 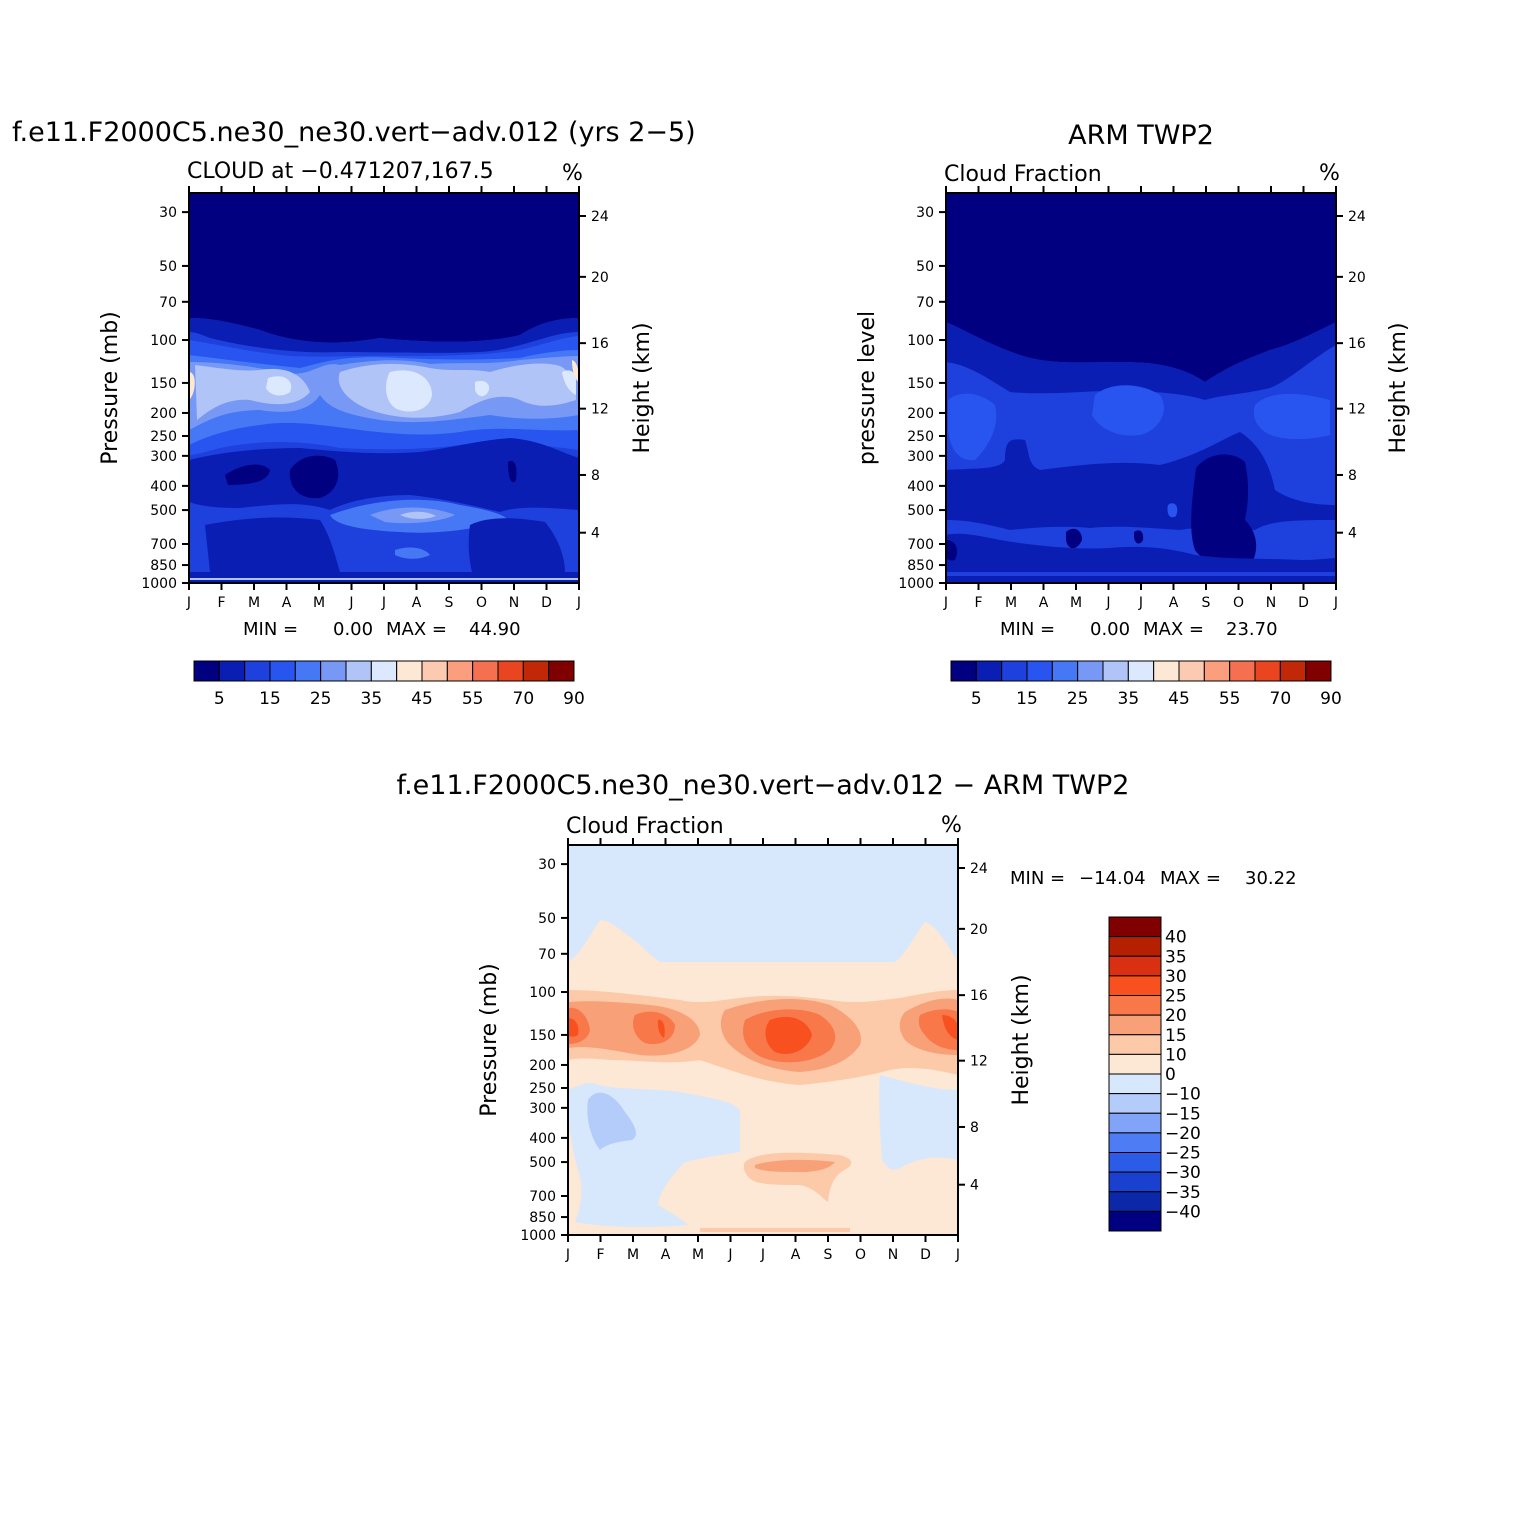 What do you see at coordinates (340, 171) in the screenshot?
I see `model-subtitle: CLOUD at −0.471207,167.5` at bounding box center [340, 171].